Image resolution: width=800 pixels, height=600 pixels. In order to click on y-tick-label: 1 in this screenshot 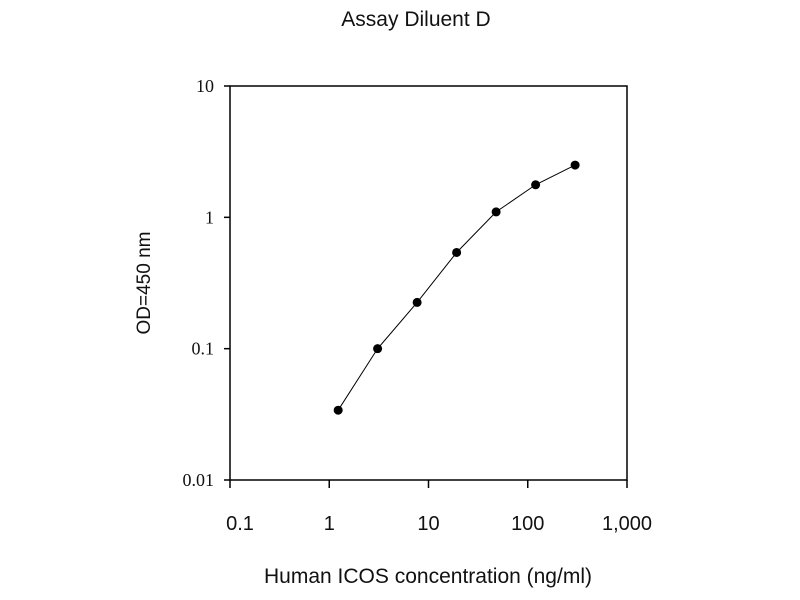, I will do `click(209, 217)`.